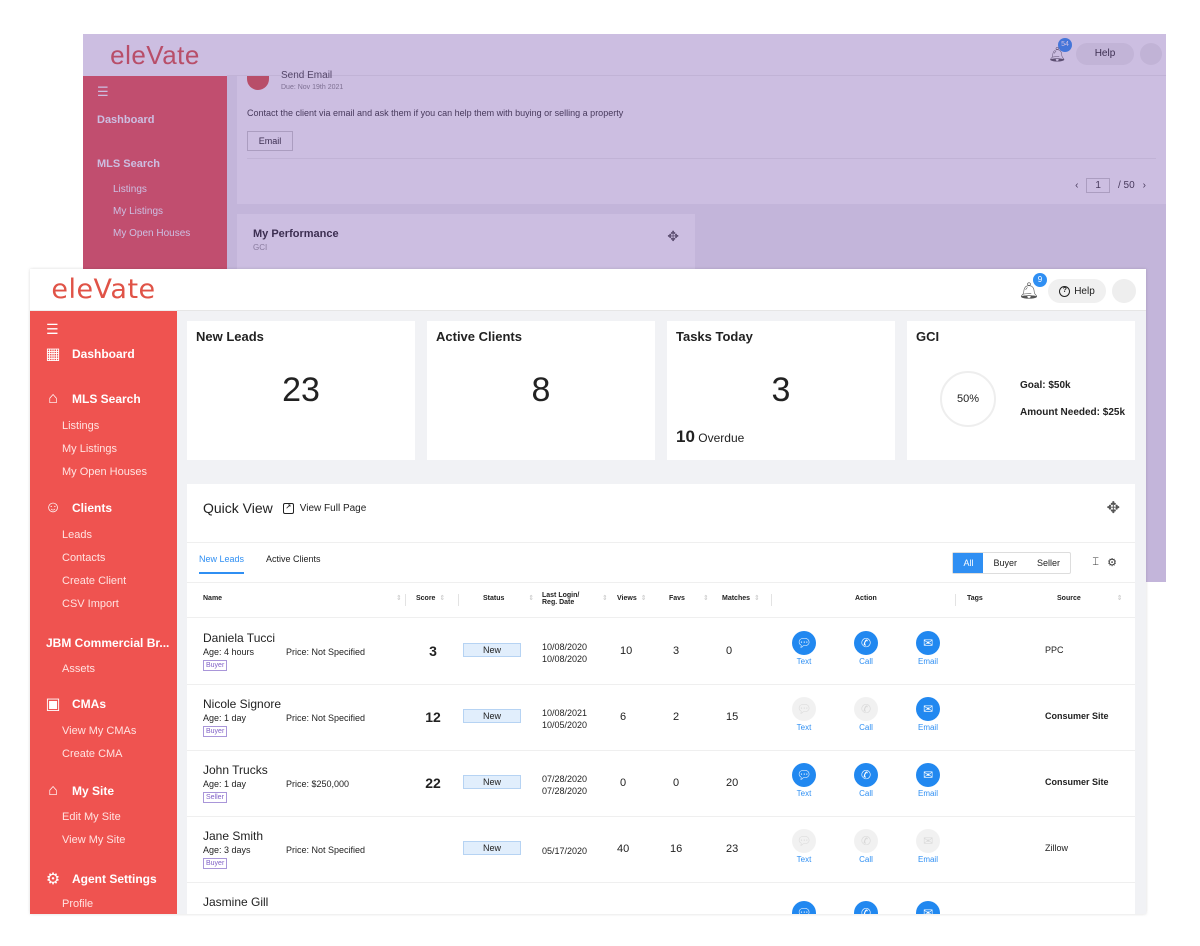  I want to click on sidebar-item-csv-import: CSV Import, so click(90, 604).